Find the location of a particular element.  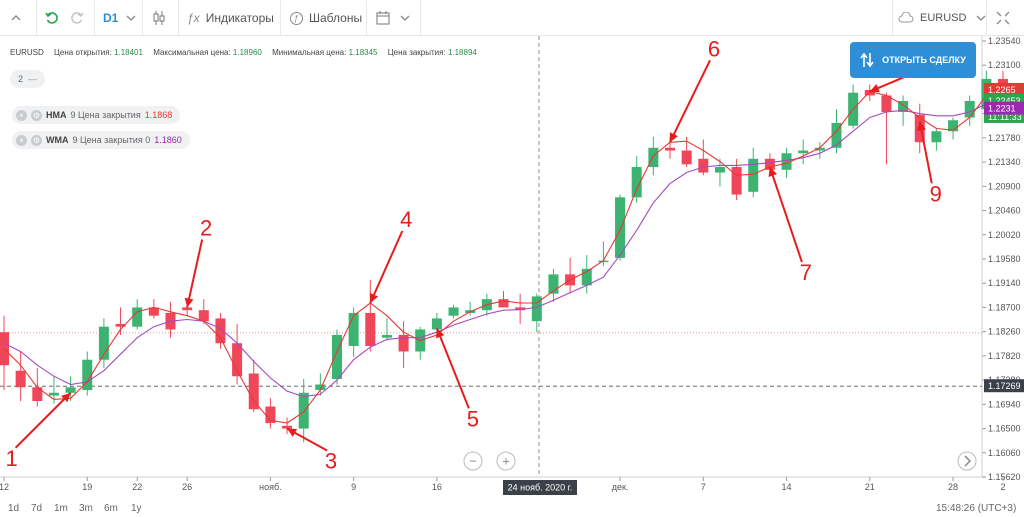

period-1m: 1m is located at coordinates (61, 508).